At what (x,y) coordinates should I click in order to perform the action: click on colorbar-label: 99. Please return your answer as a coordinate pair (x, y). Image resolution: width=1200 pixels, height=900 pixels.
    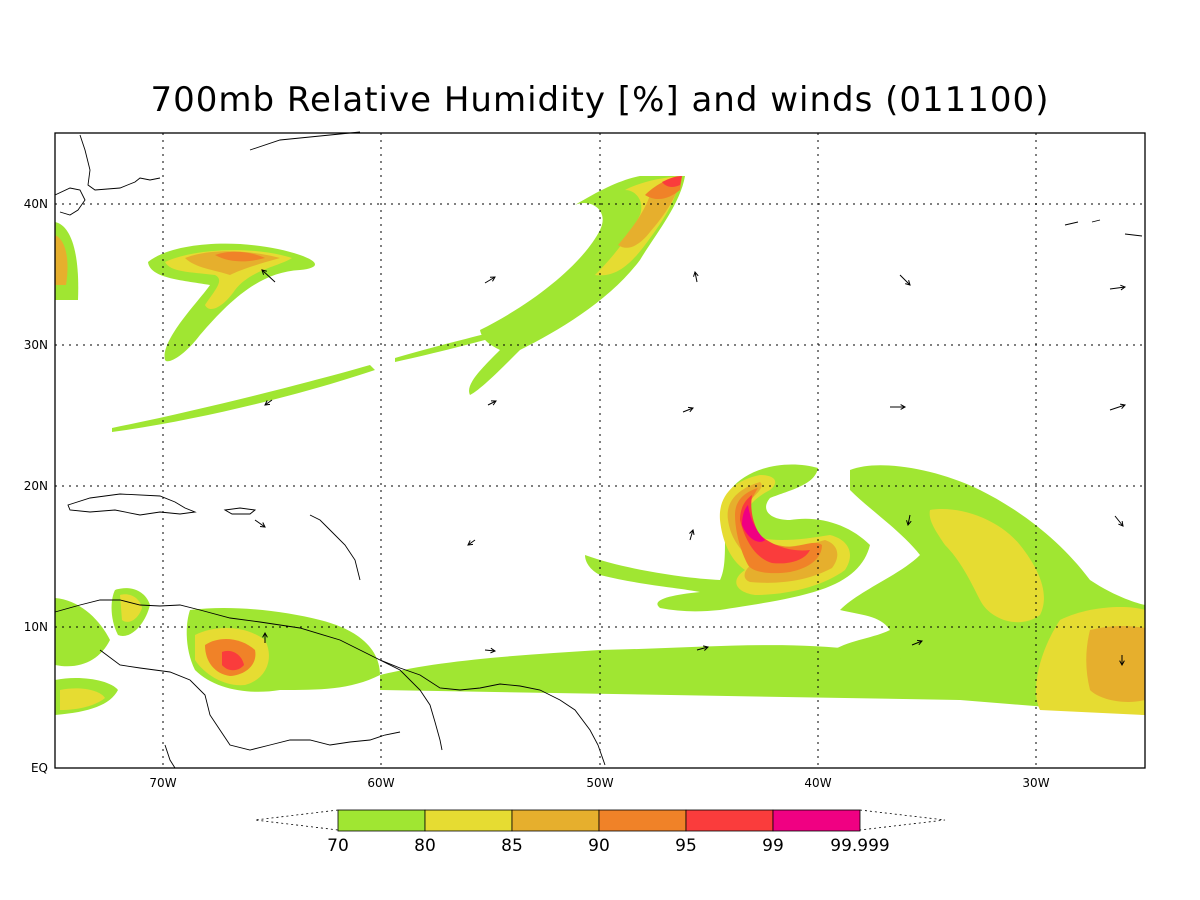
    Looking at the image, I should click on (773, 846).